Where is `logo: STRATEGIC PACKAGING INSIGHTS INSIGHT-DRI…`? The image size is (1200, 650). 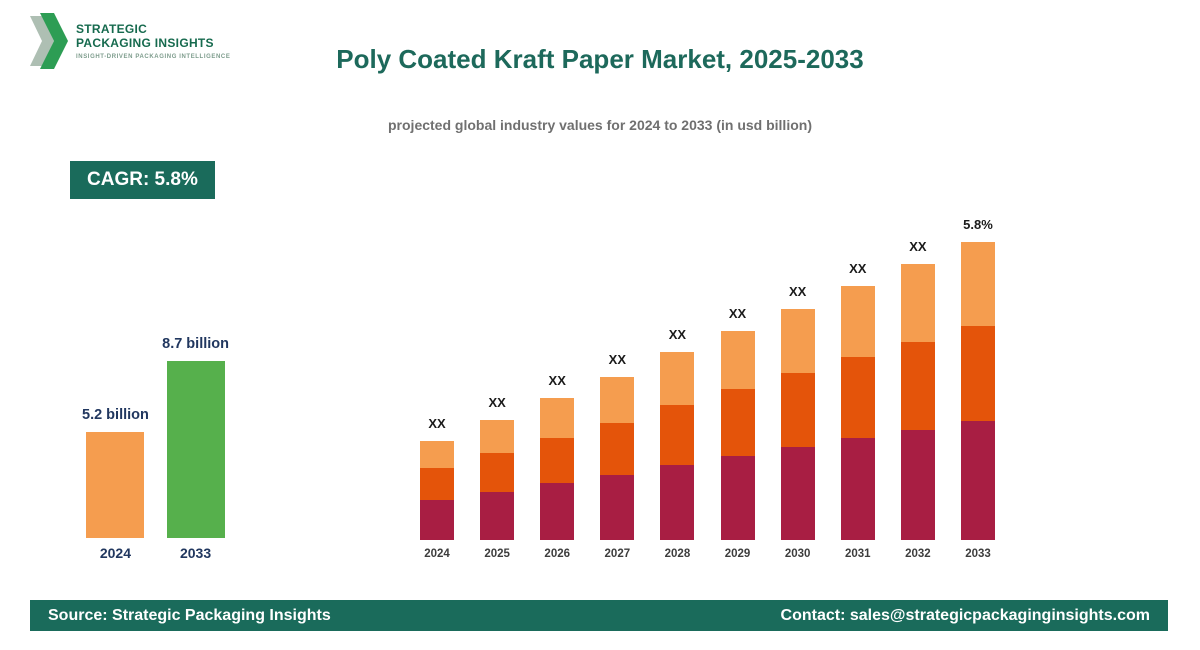
logo: STRATEGIC PACKAGING INSIGHTS INSIGHT-DRI… is located at coordinates (130, 41).